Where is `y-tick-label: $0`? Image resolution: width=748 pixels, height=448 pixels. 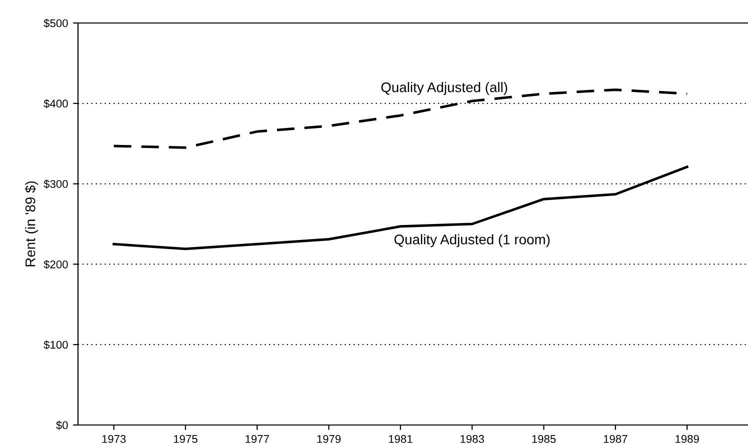 y-tick-label: $0 is located at coordinates (62, 425).